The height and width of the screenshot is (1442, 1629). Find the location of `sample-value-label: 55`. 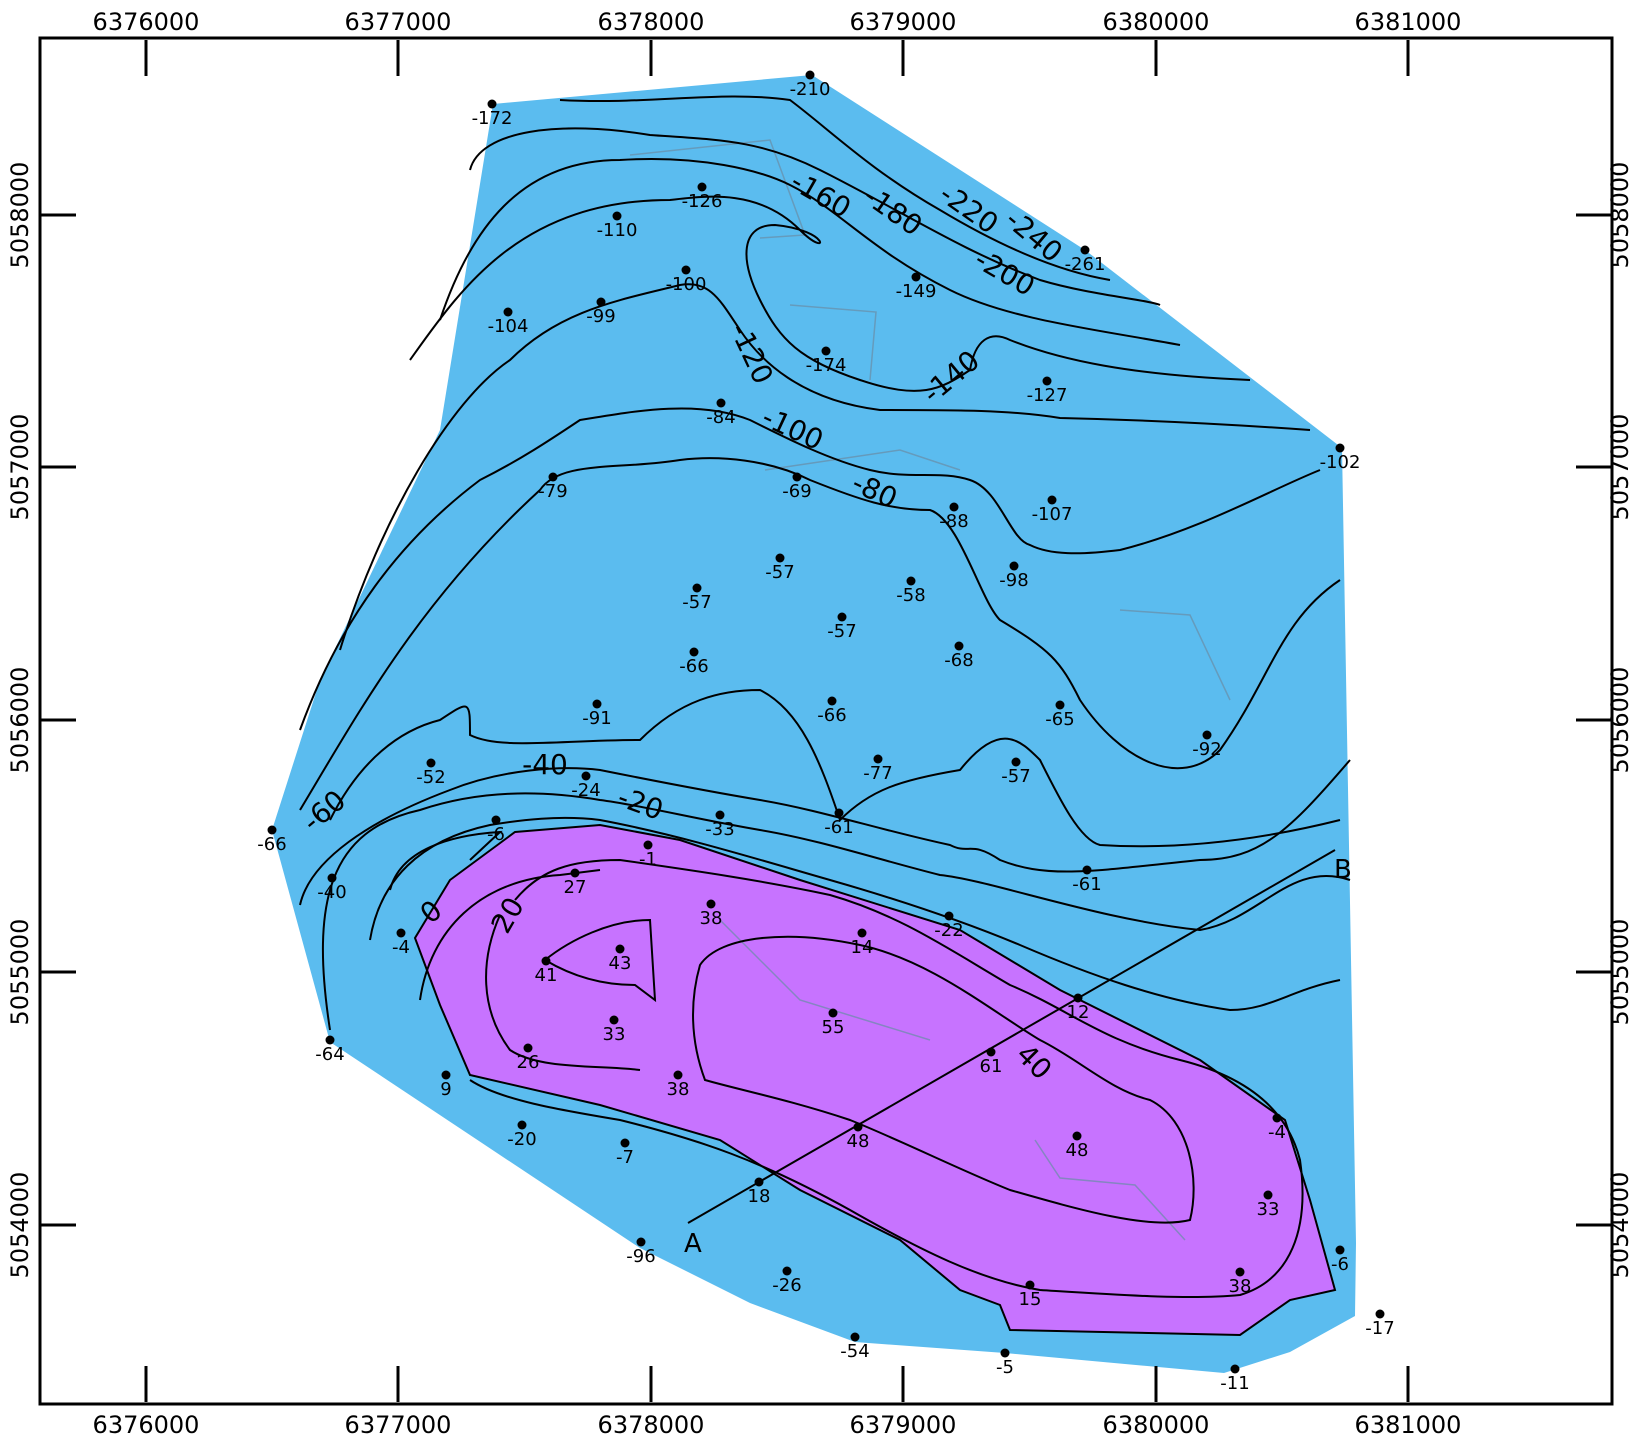

sample-value-label: 55 is located at coordinates (833, 1027).